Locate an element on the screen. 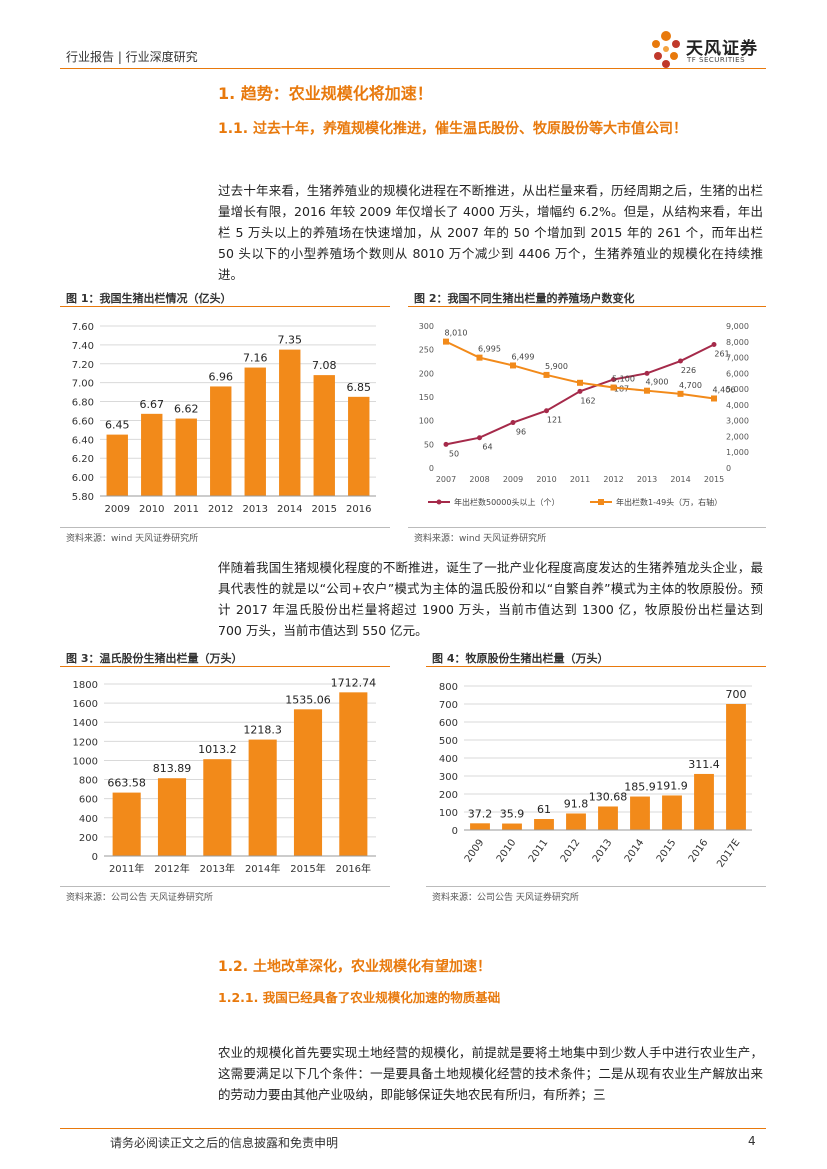  y-tick-label: 7.00 is located at coordinates (83, 384).